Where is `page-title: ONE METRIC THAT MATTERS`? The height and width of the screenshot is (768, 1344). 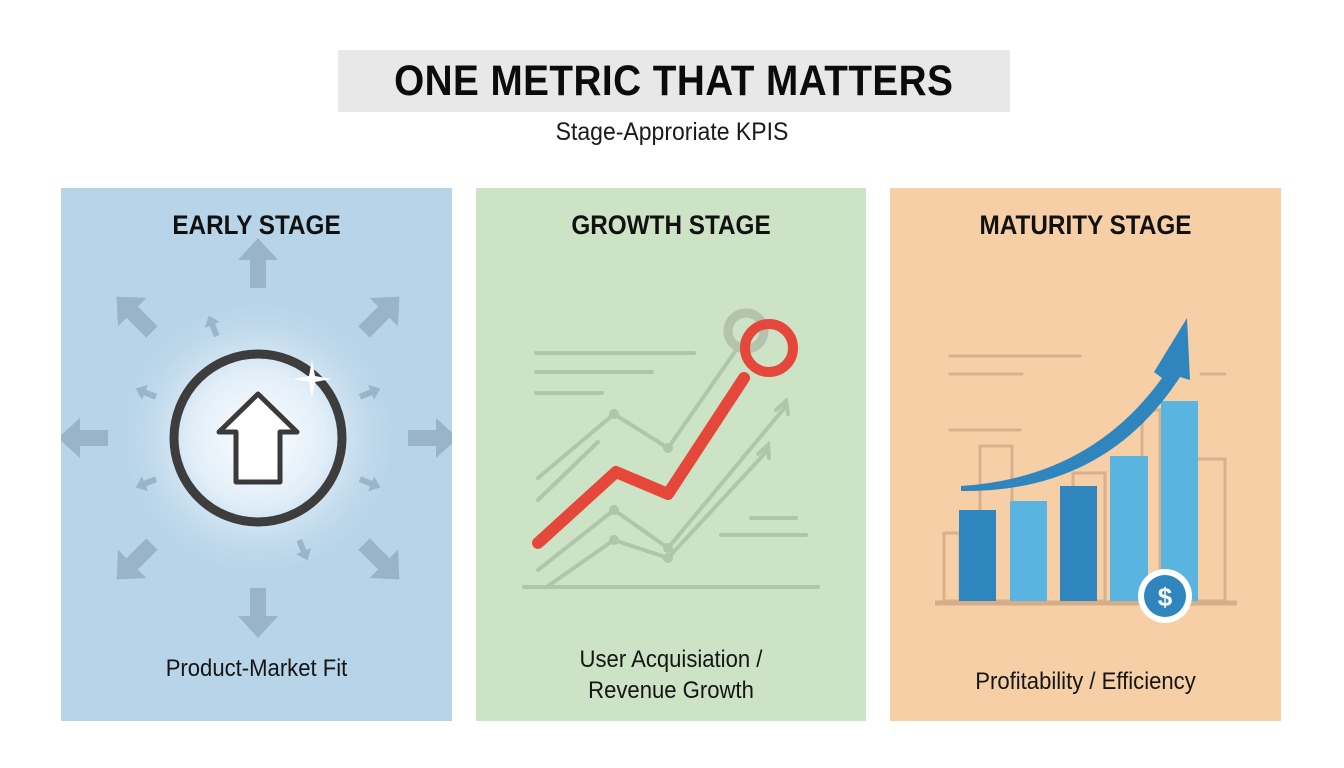 page-title: ONE METRIC THAT MATTERS is located at coordinates (674, 80).